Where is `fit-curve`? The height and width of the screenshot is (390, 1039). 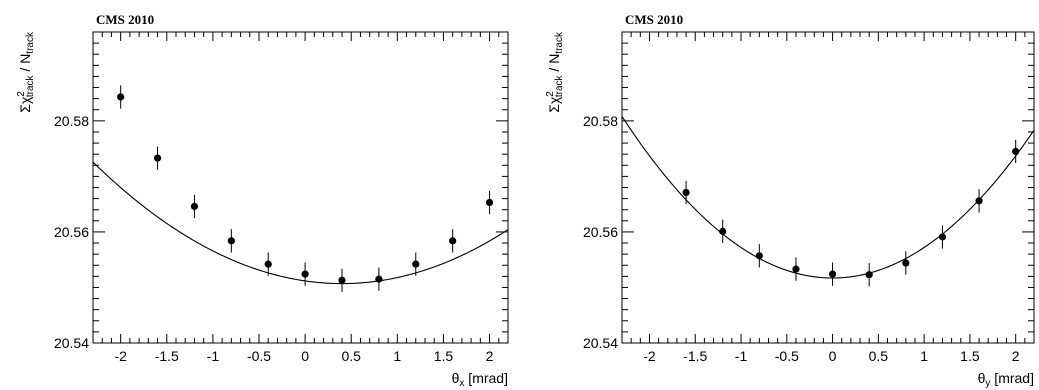 fit-curve is located at coordinates (300, 223).